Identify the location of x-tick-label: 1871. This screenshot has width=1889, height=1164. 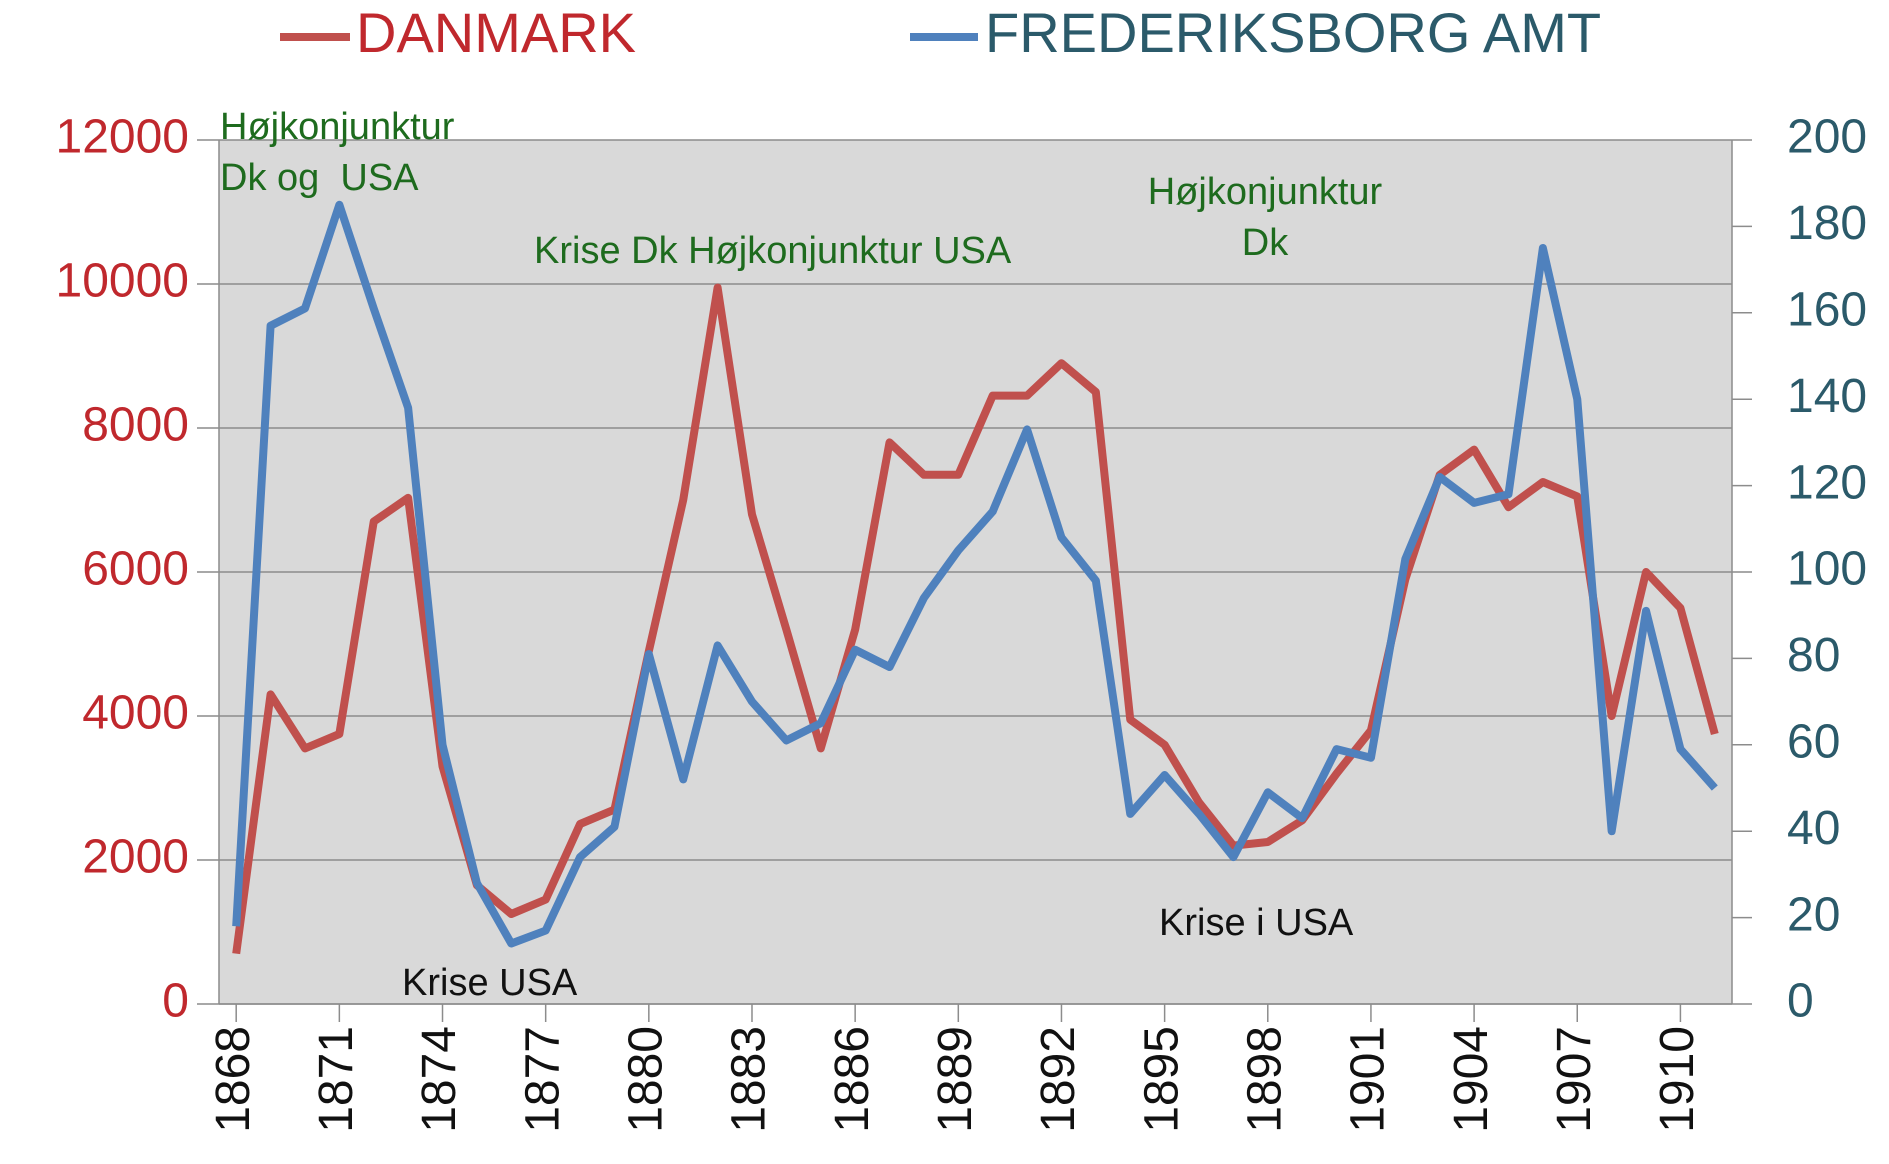
(336, 1079).